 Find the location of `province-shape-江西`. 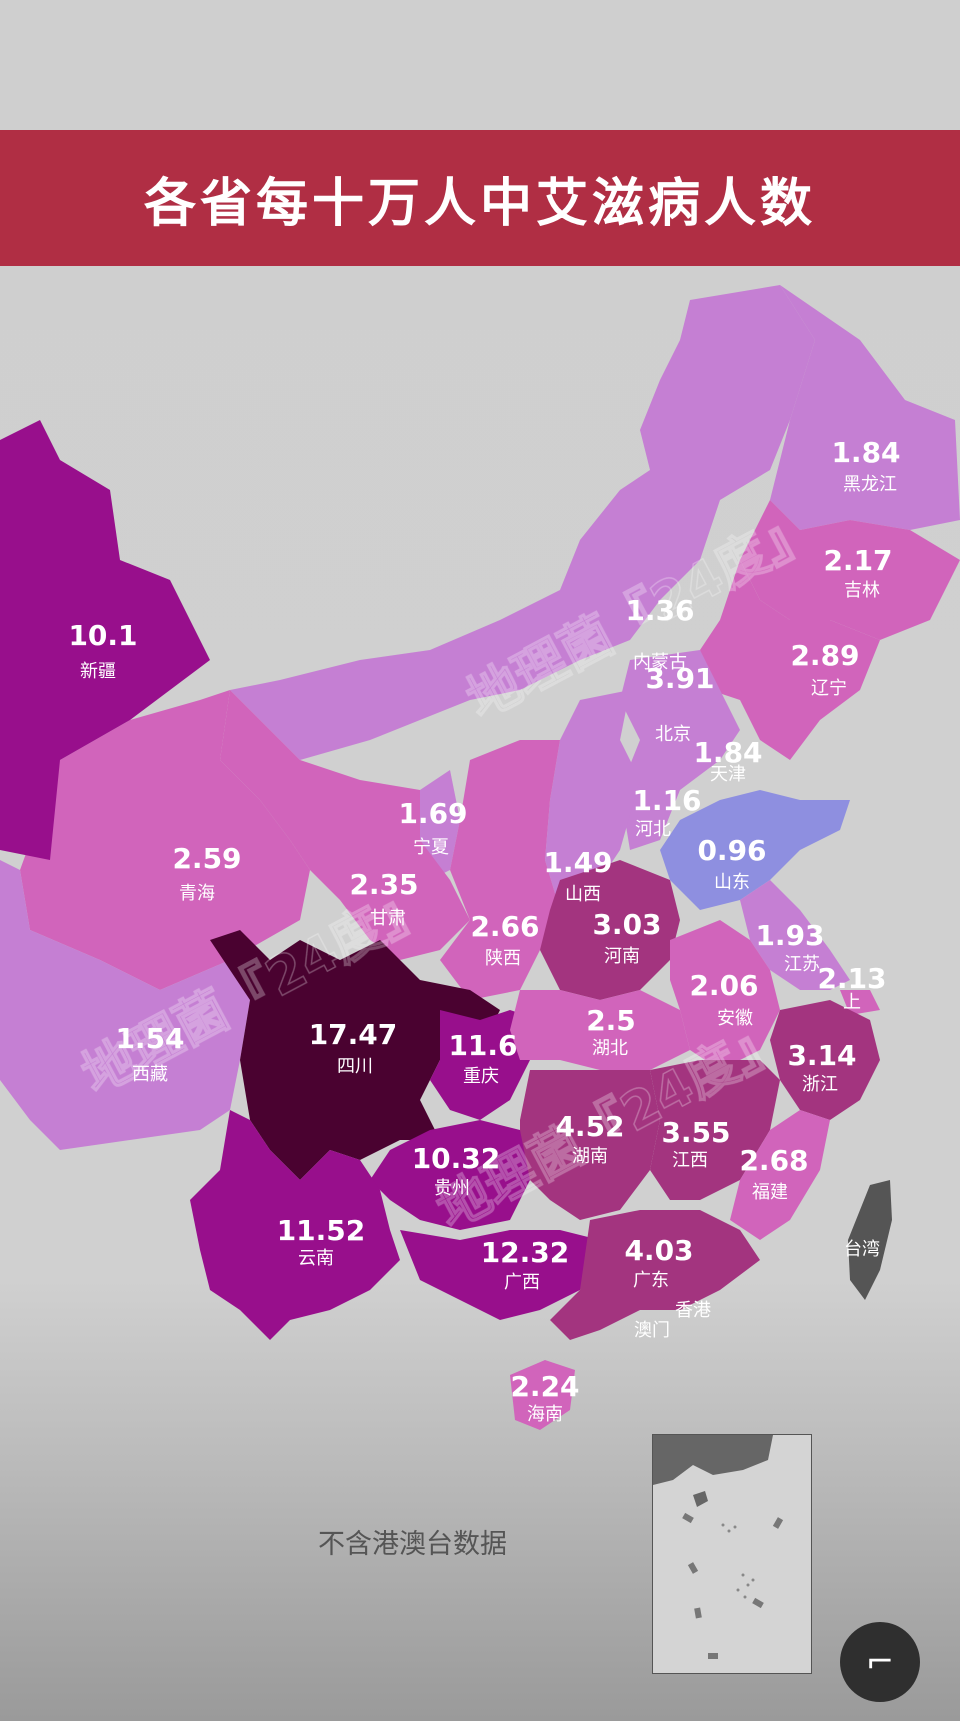

province-shape-江西 is located at coordinates (715, 1130).